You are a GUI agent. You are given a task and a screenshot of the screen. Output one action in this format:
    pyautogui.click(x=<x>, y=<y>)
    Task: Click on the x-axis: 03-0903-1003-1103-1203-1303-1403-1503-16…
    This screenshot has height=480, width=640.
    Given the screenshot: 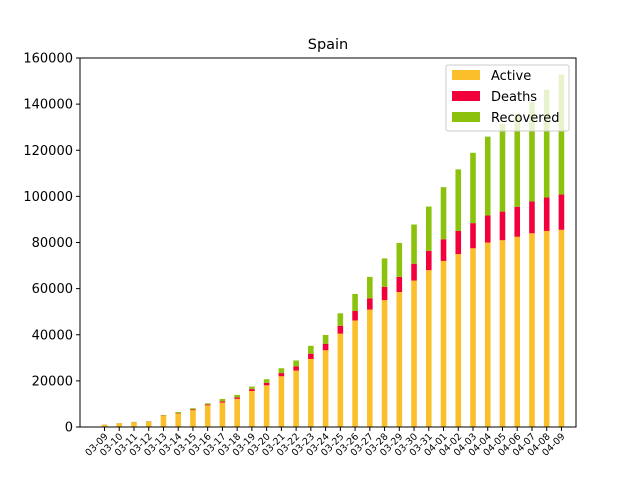 What is the action you would take?
    pyautogui.click(x=325, y=443)
    